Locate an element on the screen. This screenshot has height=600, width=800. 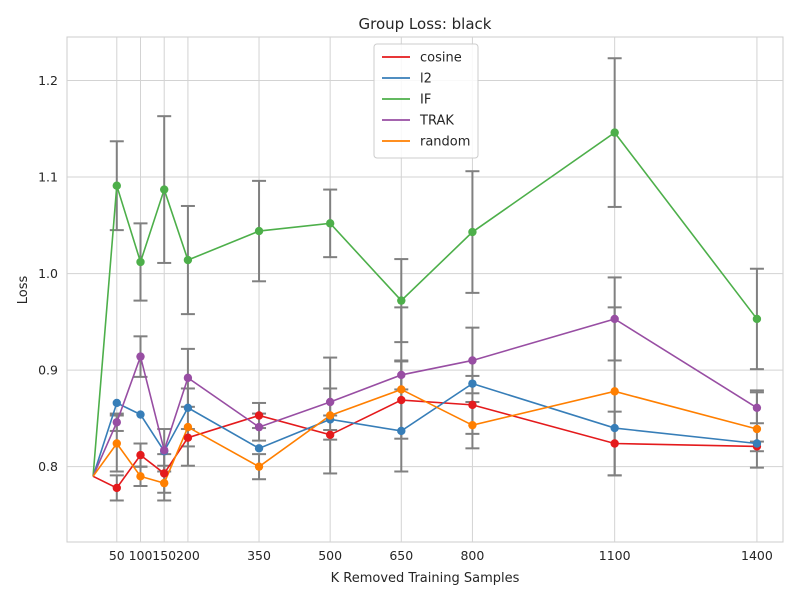
x-tick-label: 650 is located at coordinates (401, 555).